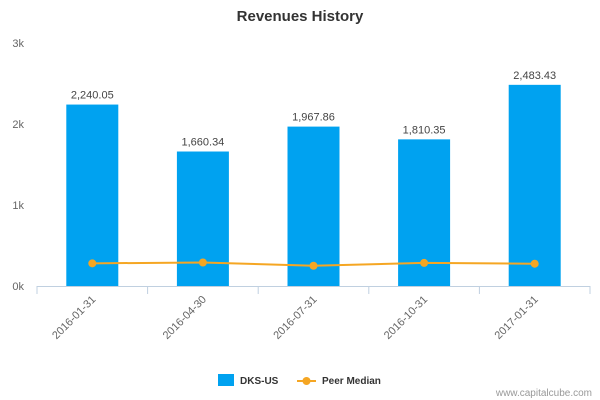 The height and width of the screenshot is (400, 600). What do you see at coordinates (543, 393) in the screenshot?
I see `credit-text: www.capitalcube.com` at bounding box center [543, 393].